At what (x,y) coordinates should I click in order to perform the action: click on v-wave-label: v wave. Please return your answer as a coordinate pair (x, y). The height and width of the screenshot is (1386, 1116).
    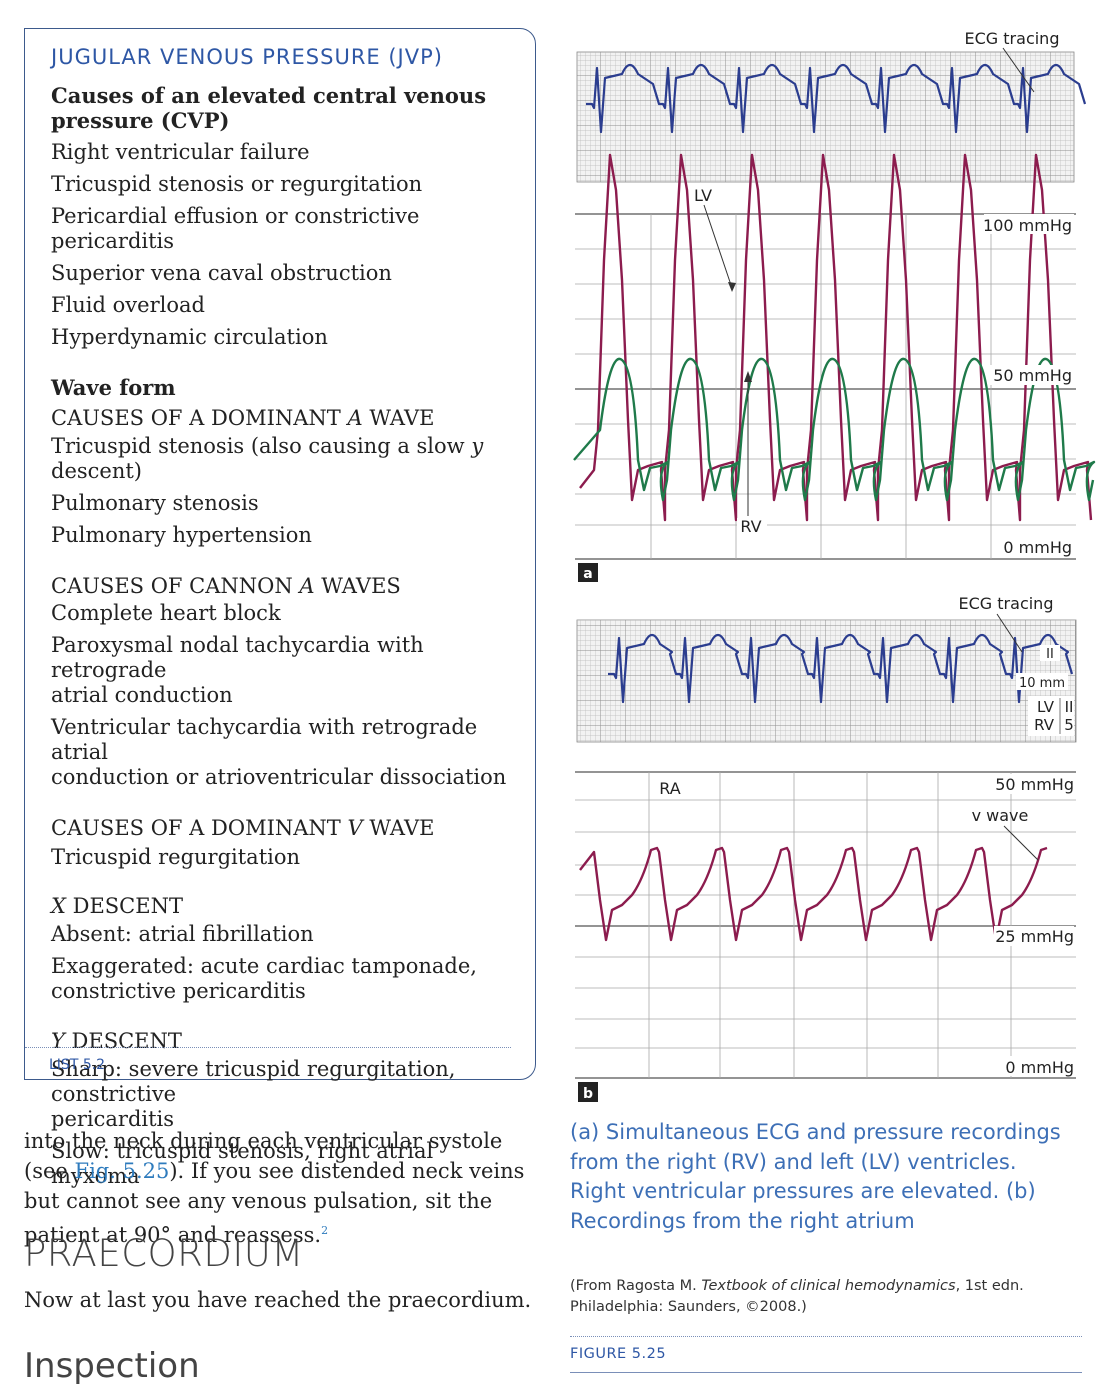
    Looking at the image, I should click on (1000, 815).